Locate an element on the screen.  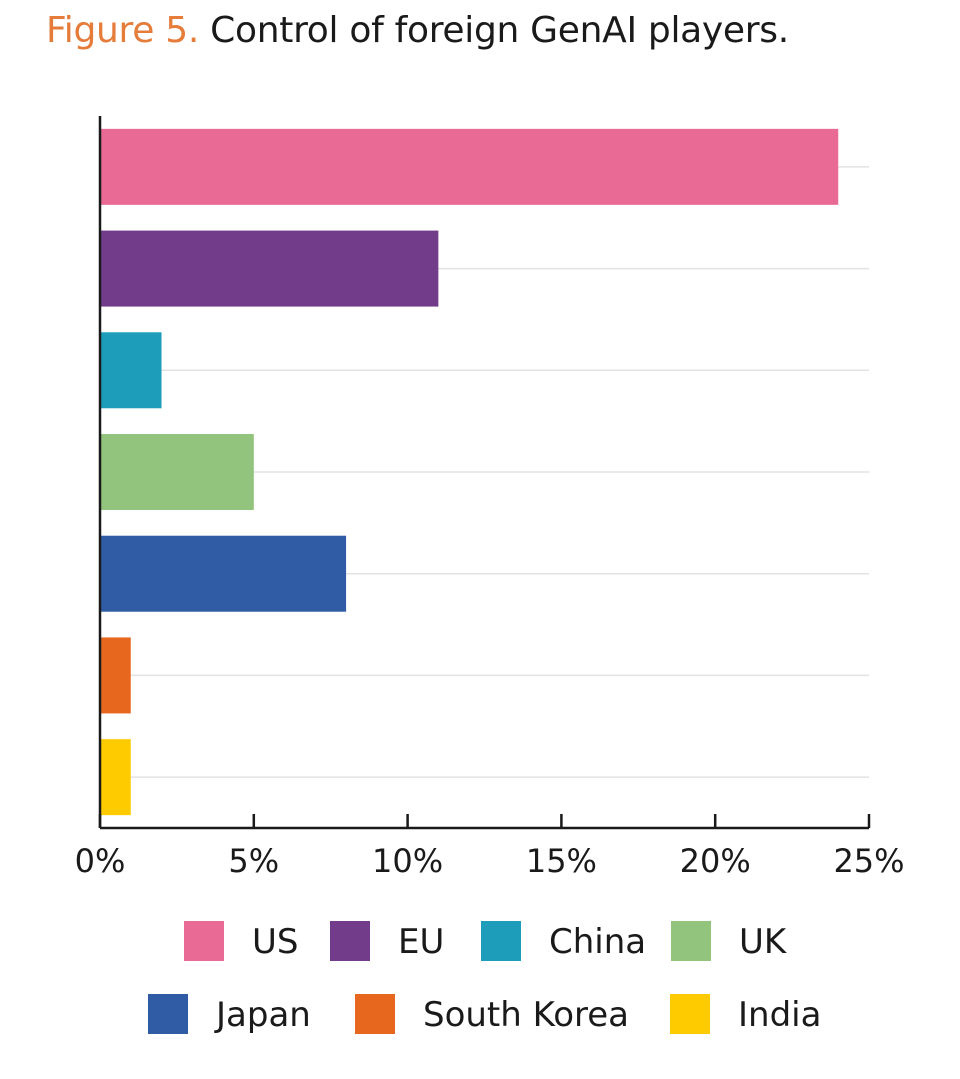
x-tick-label: 0% is located at coordinates (100, 861).